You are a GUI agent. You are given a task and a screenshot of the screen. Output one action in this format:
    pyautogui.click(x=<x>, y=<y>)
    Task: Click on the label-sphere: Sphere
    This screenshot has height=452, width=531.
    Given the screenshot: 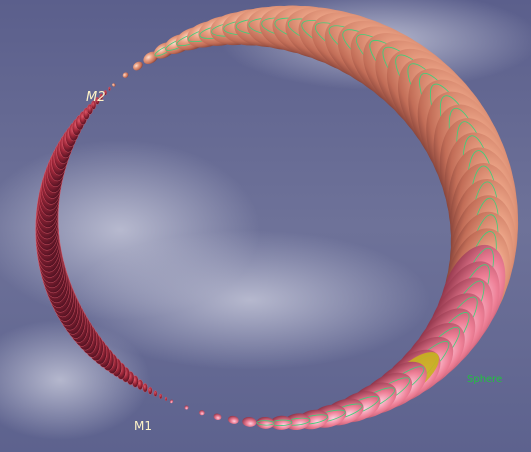 What is the action you would take?
    pyautogui.click(x=484, y=379)
    